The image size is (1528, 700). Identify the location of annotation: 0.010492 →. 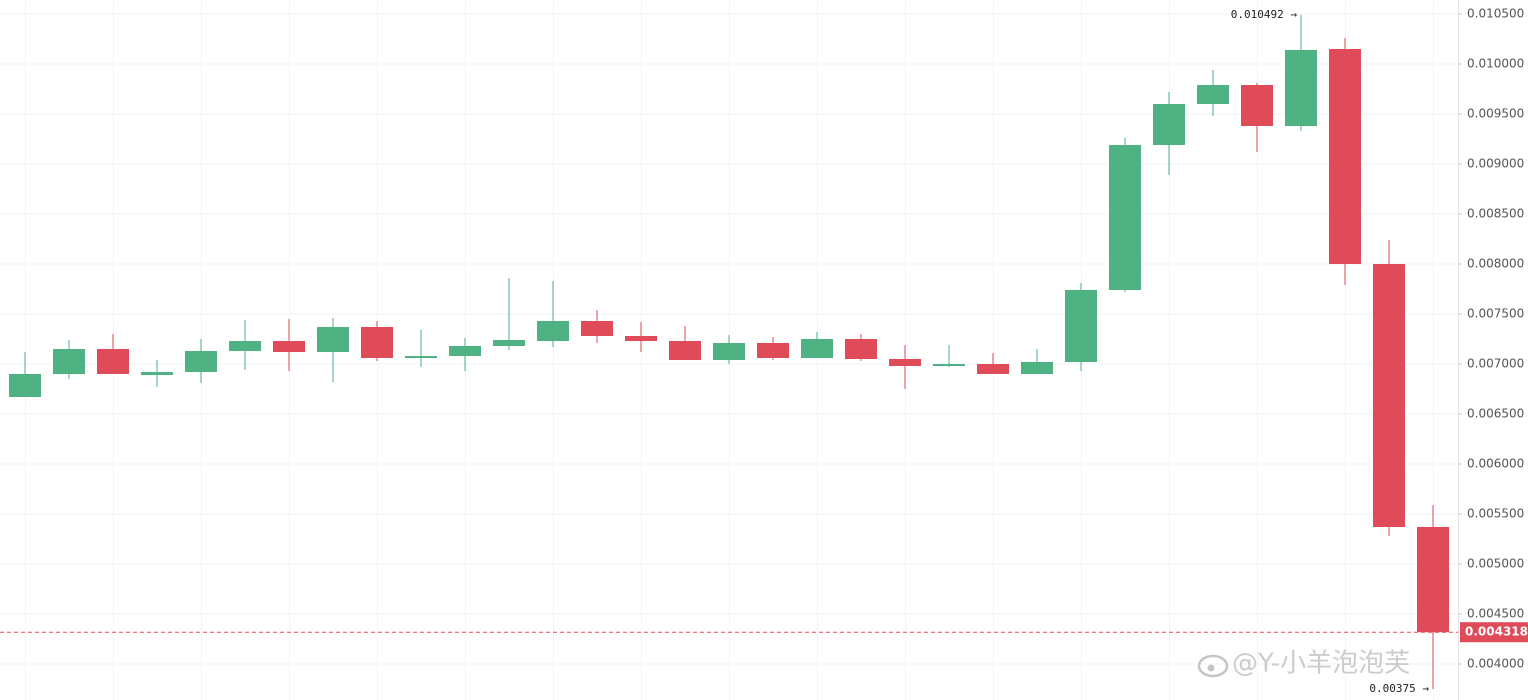
(1264, 14).